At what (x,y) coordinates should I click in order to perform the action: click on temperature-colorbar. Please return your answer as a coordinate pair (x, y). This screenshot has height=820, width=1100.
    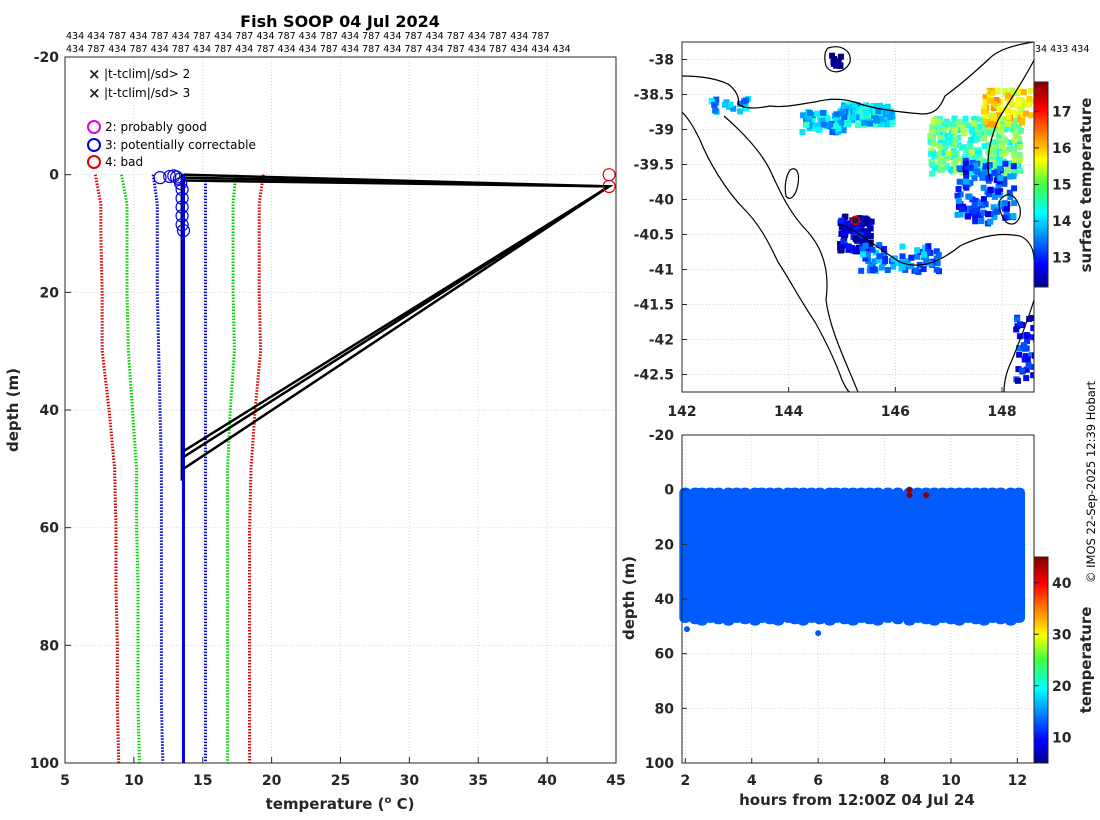
    Looking at the image, I should click on (1041, 660).